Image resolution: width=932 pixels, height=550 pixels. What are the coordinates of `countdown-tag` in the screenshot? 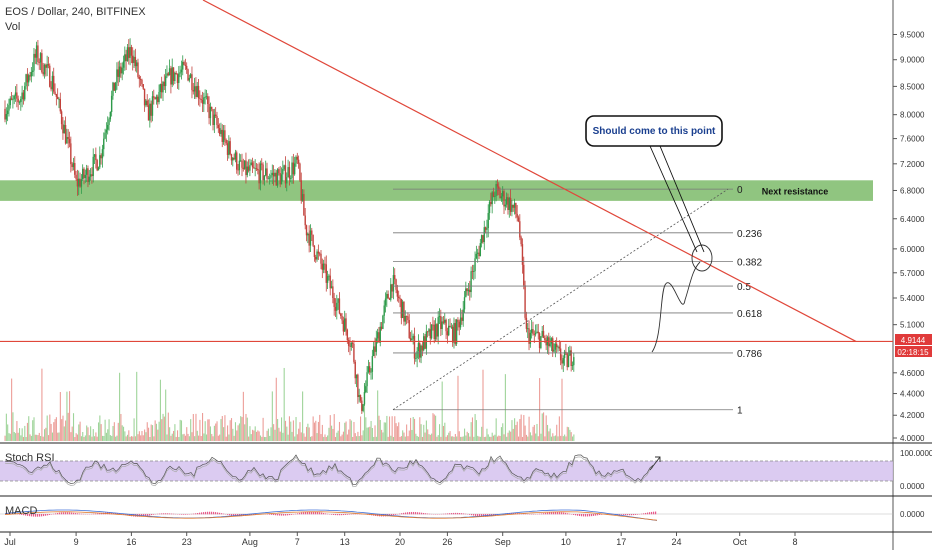 It's located at (913, 351).